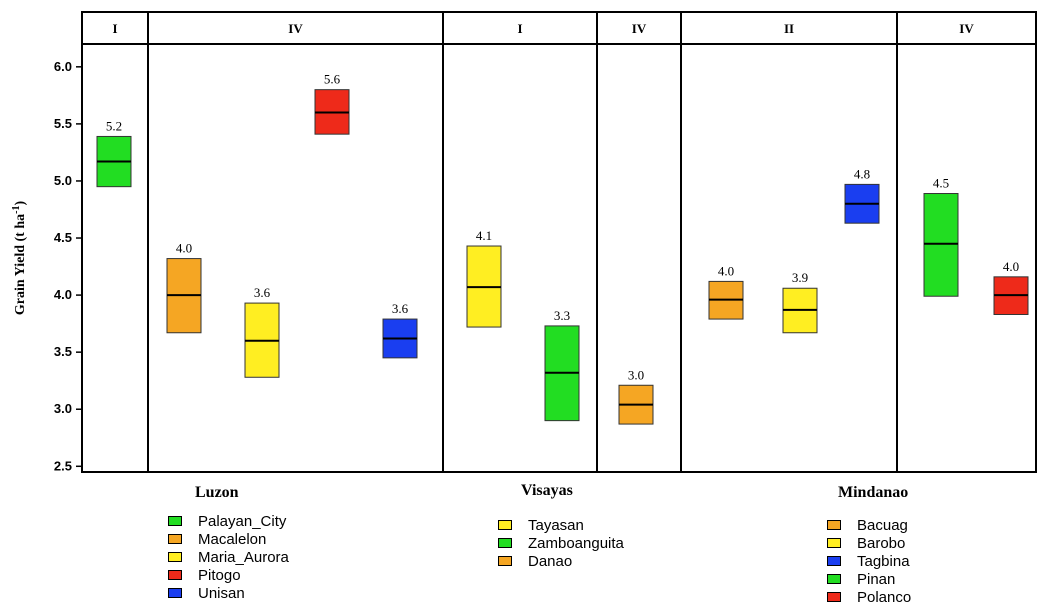 The height and width of the screenshot is (606, 1039). Describe the element at coordinates (63, 180) in the screenshot. I see `y-tick-label: 5.0` at that location.